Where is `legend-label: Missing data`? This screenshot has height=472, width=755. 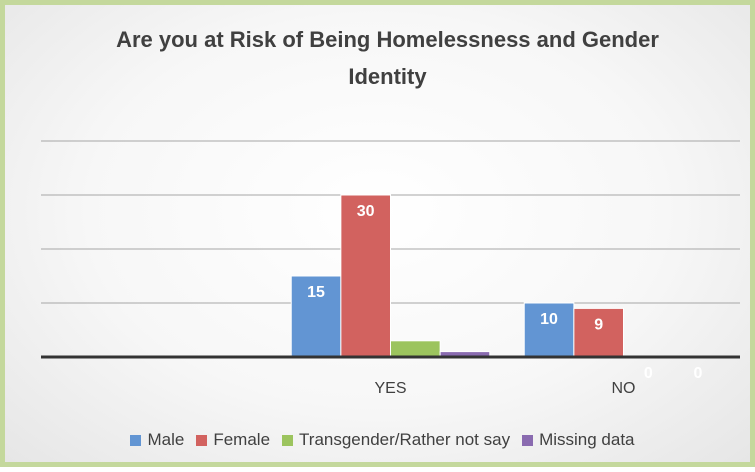
legend-label: Missing data is located at coordinates (587, 439).